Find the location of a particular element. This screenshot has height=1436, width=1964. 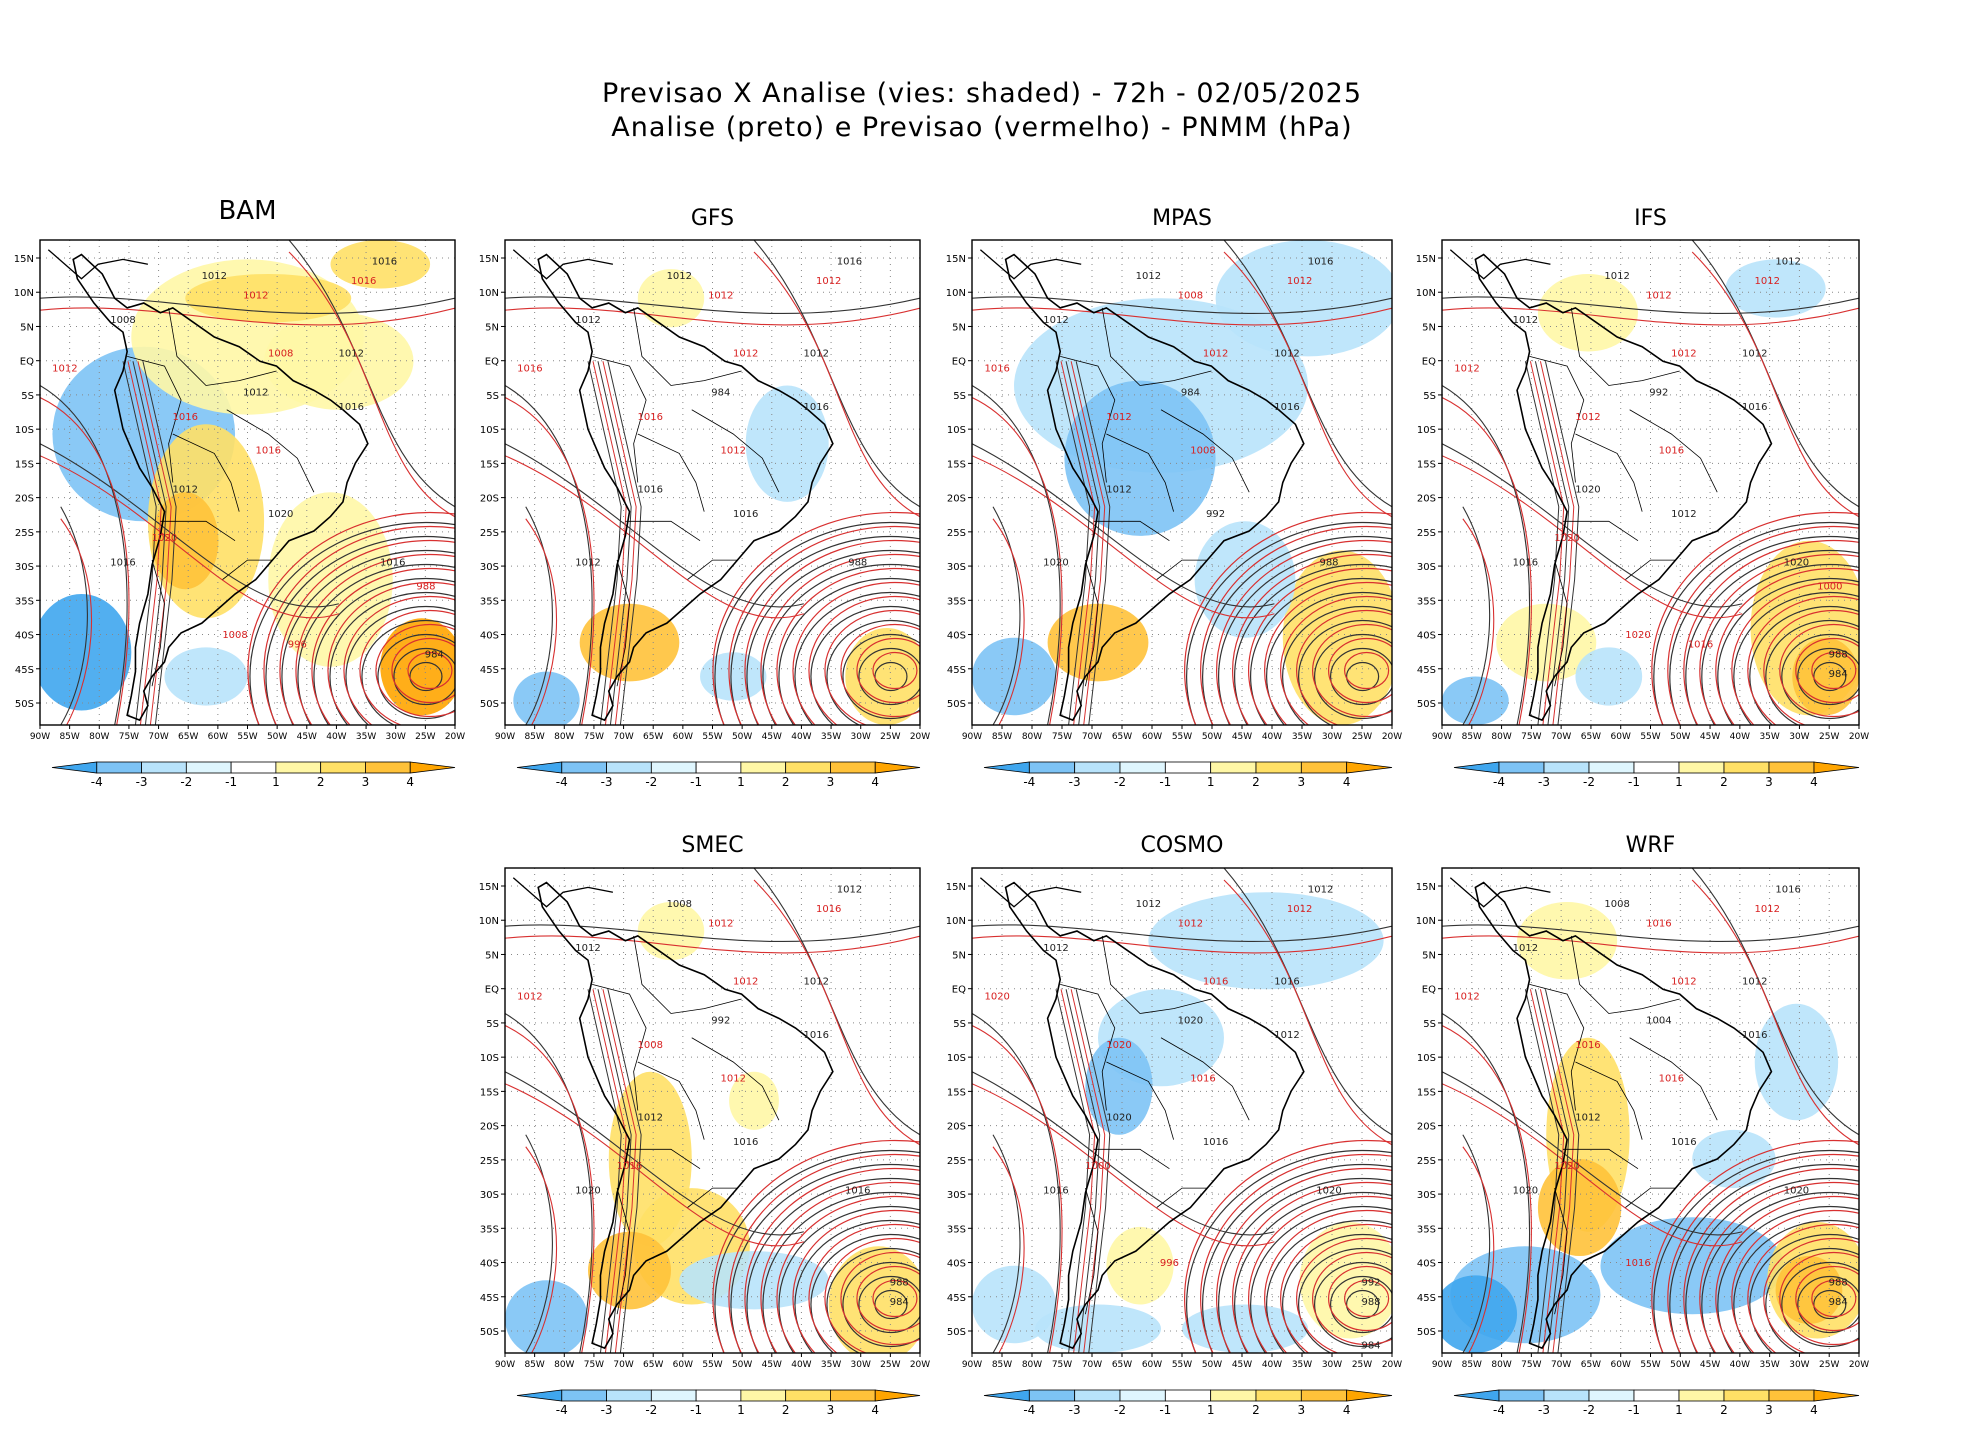

lat-tick-label: 20S is located at coordinates (24, 499).